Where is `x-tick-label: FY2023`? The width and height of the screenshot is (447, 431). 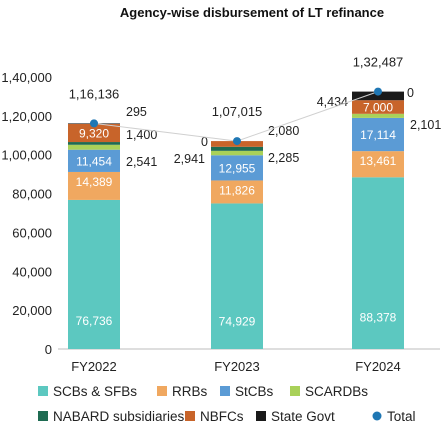 x-tick-label: FY2023 is located at coordinates (237, 366).